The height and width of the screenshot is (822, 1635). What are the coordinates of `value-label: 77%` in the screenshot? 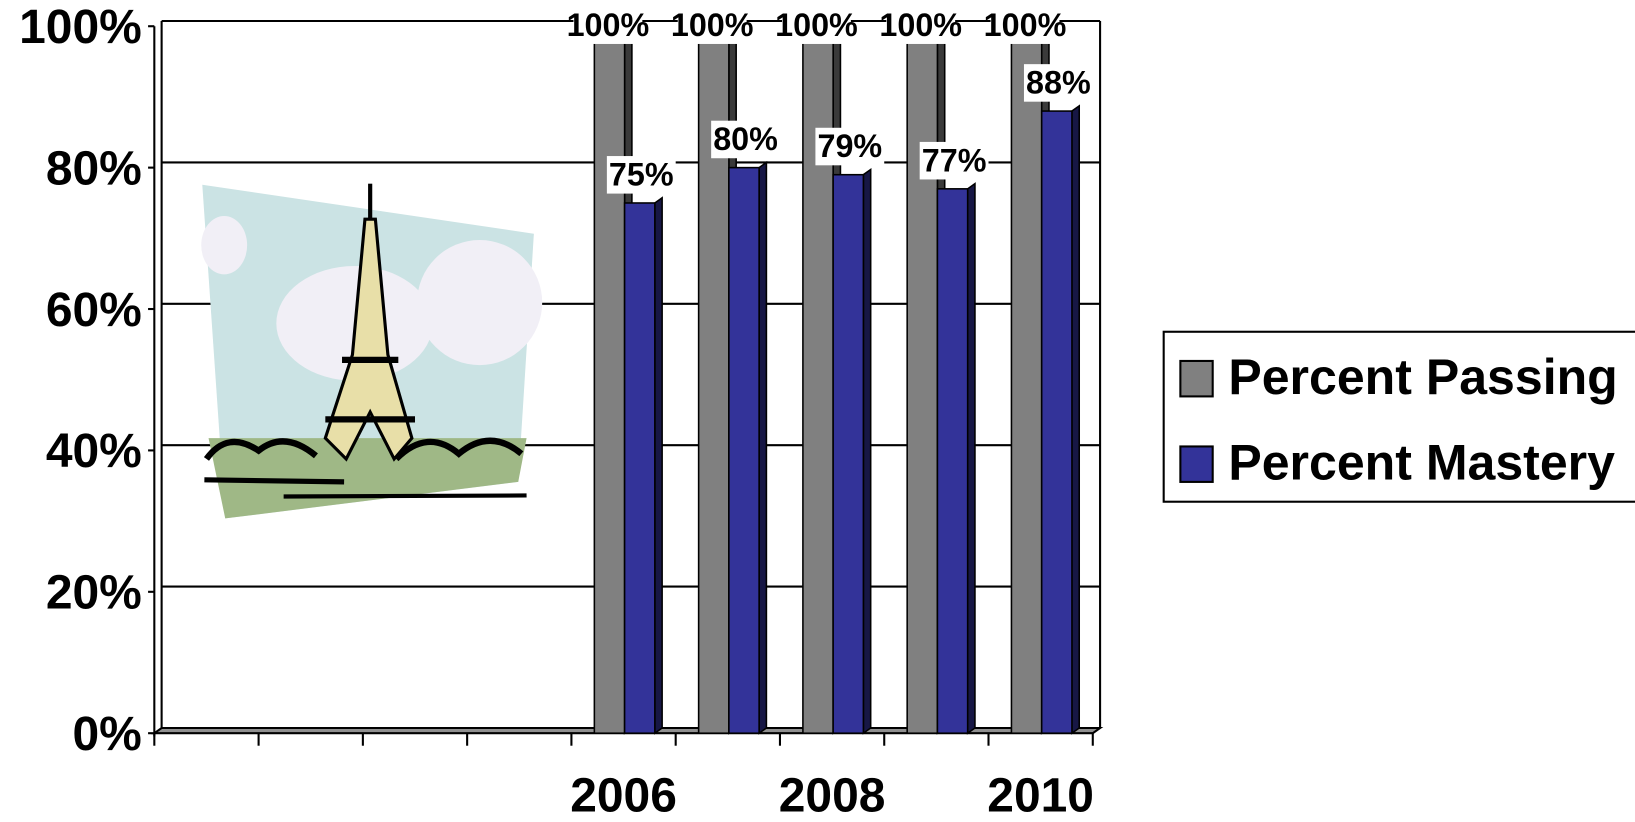 It's located at (954, 160).